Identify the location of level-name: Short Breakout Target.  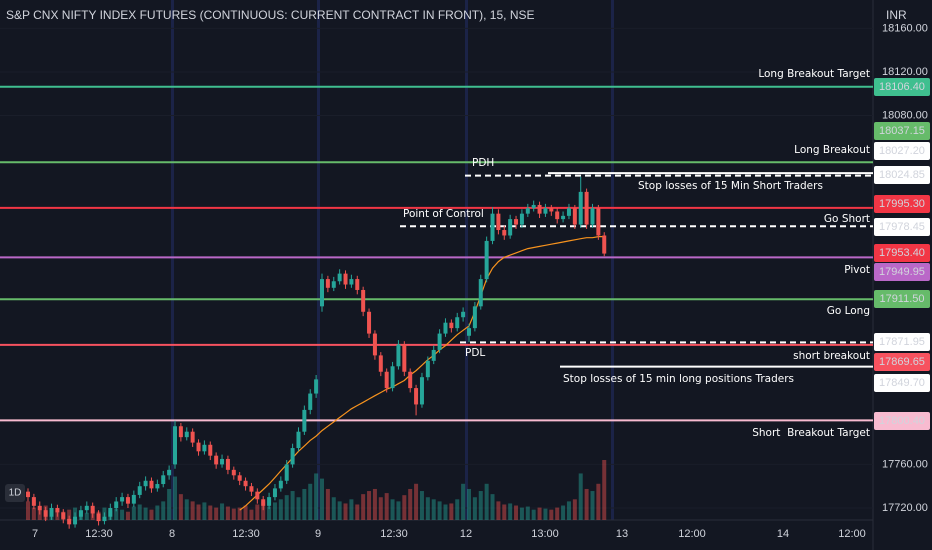
(811, 433).